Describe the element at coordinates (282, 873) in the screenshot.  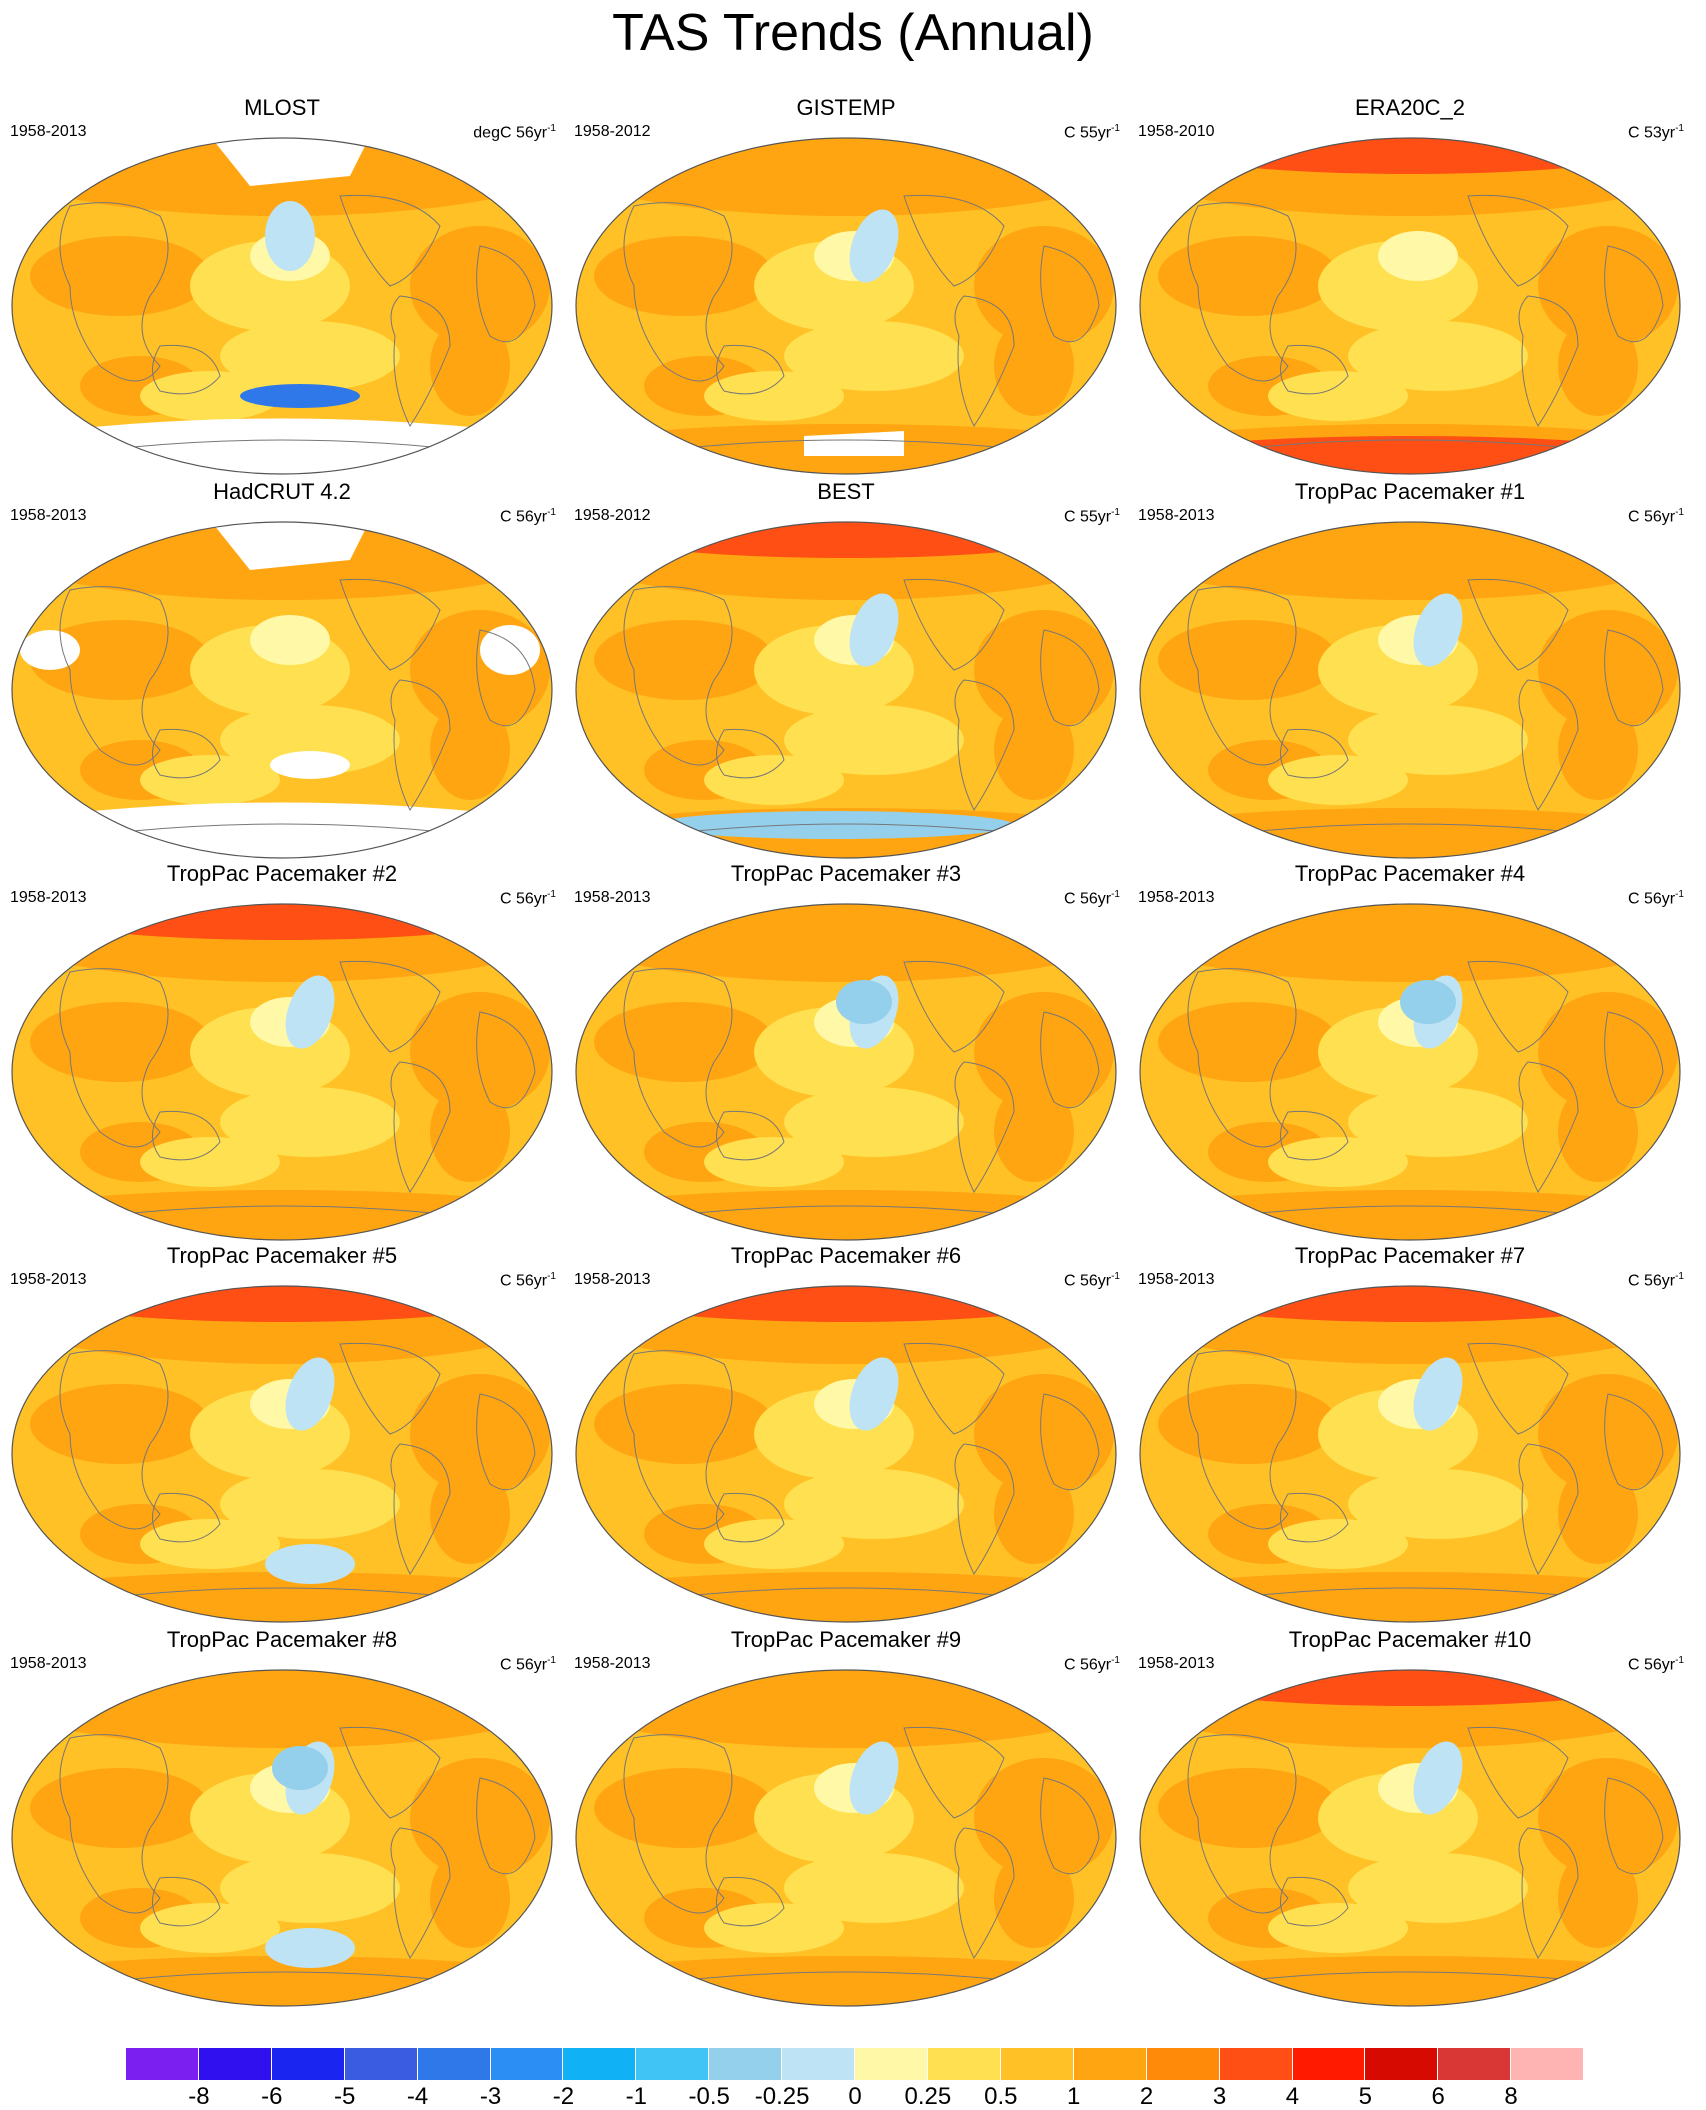
I see `panel-title: TropPac Pacemaker #2` at that location.